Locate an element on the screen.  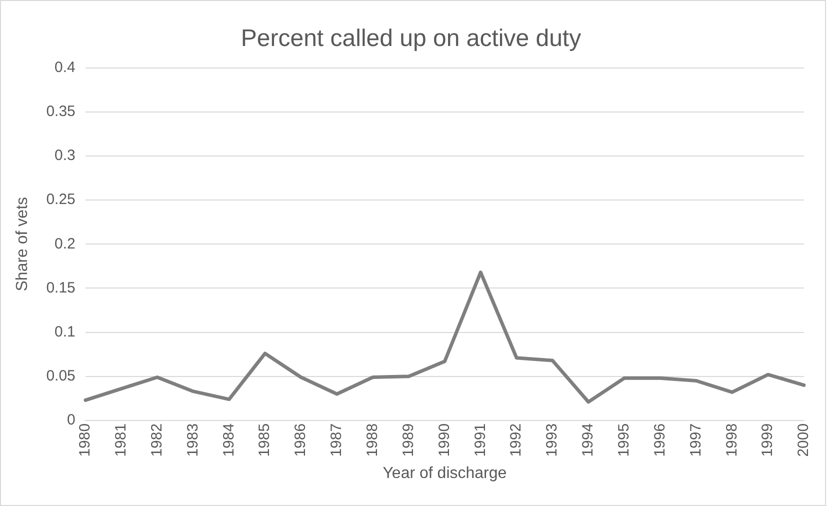
x-tick-label: 1995 is located at coordinates (623, 440).